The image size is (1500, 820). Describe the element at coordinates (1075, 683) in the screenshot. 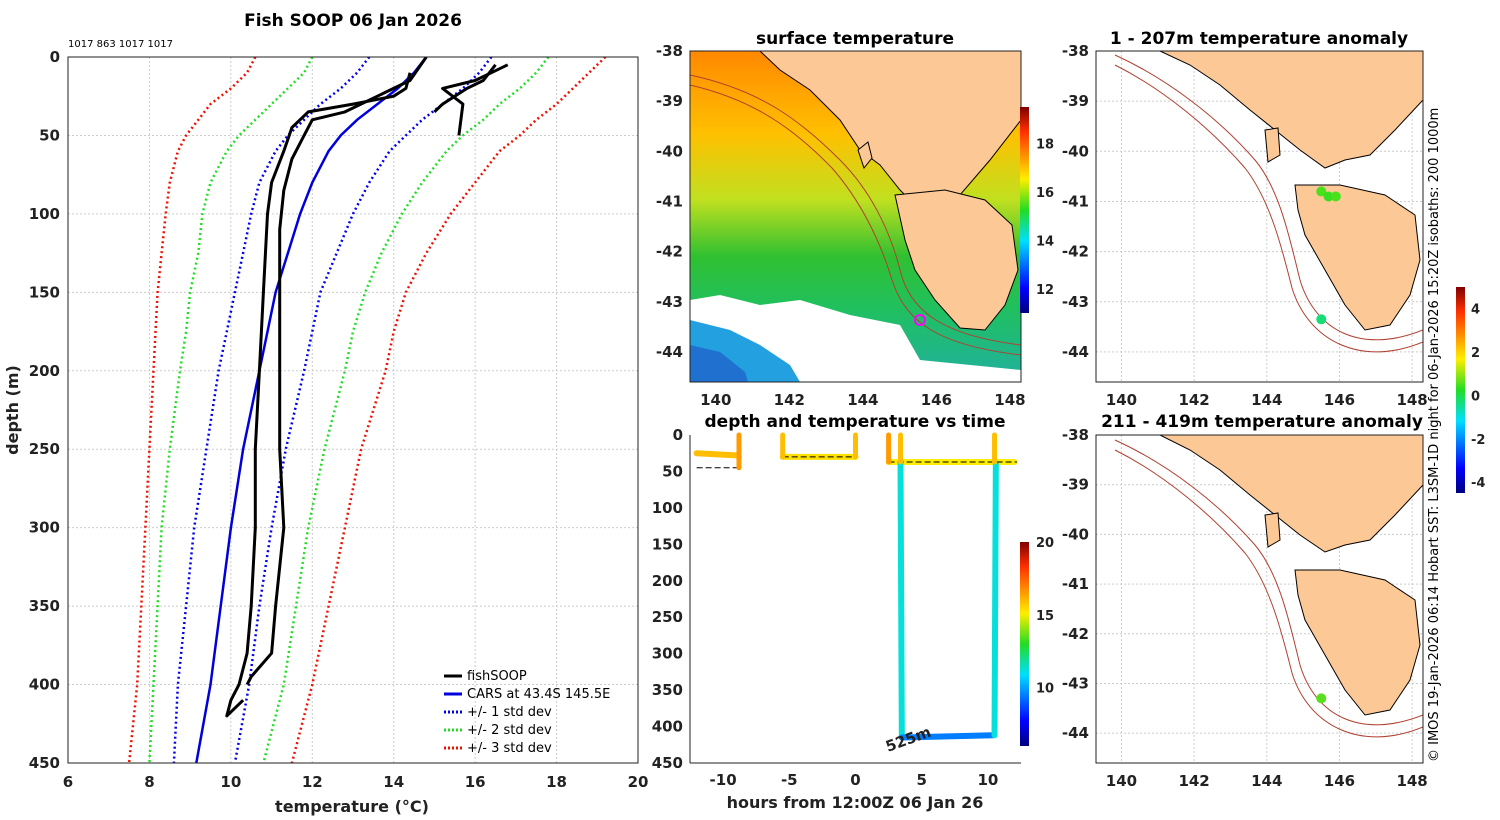

I see `anomaly-deep-y-tick: -43` at that location.